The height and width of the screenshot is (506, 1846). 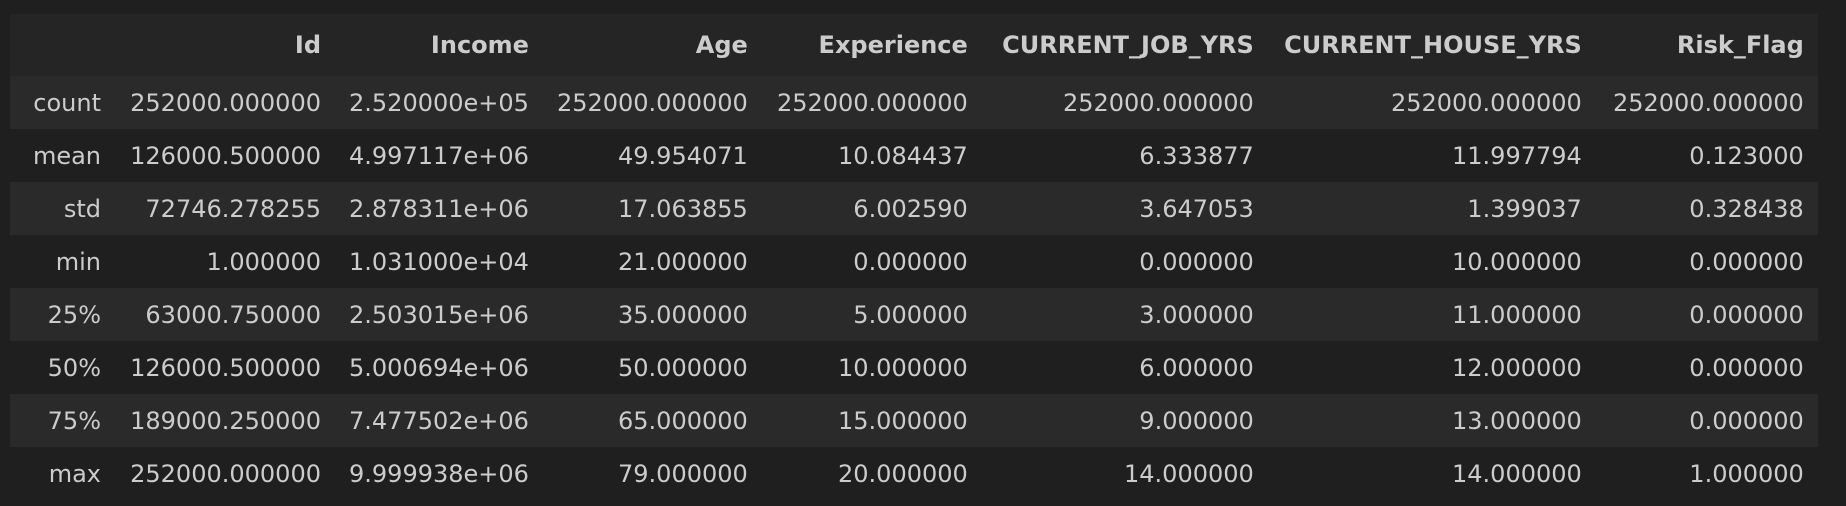 What do you see at coordinates (62, 45) in the screenshot?
I see `index-column-header` at bounding box center [62, 45].